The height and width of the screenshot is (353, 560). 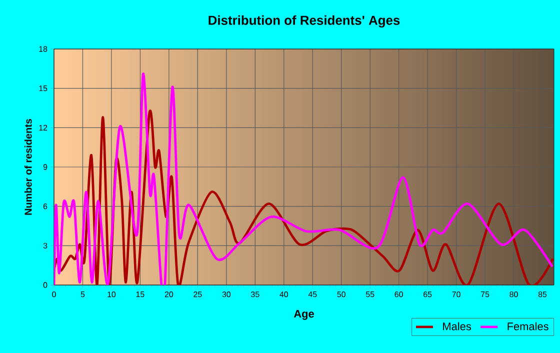 What do you see at coordinates (28, 166) in the screenshot?
I see `y-axis-title: Number of residents` at bounding box center [28, 166].